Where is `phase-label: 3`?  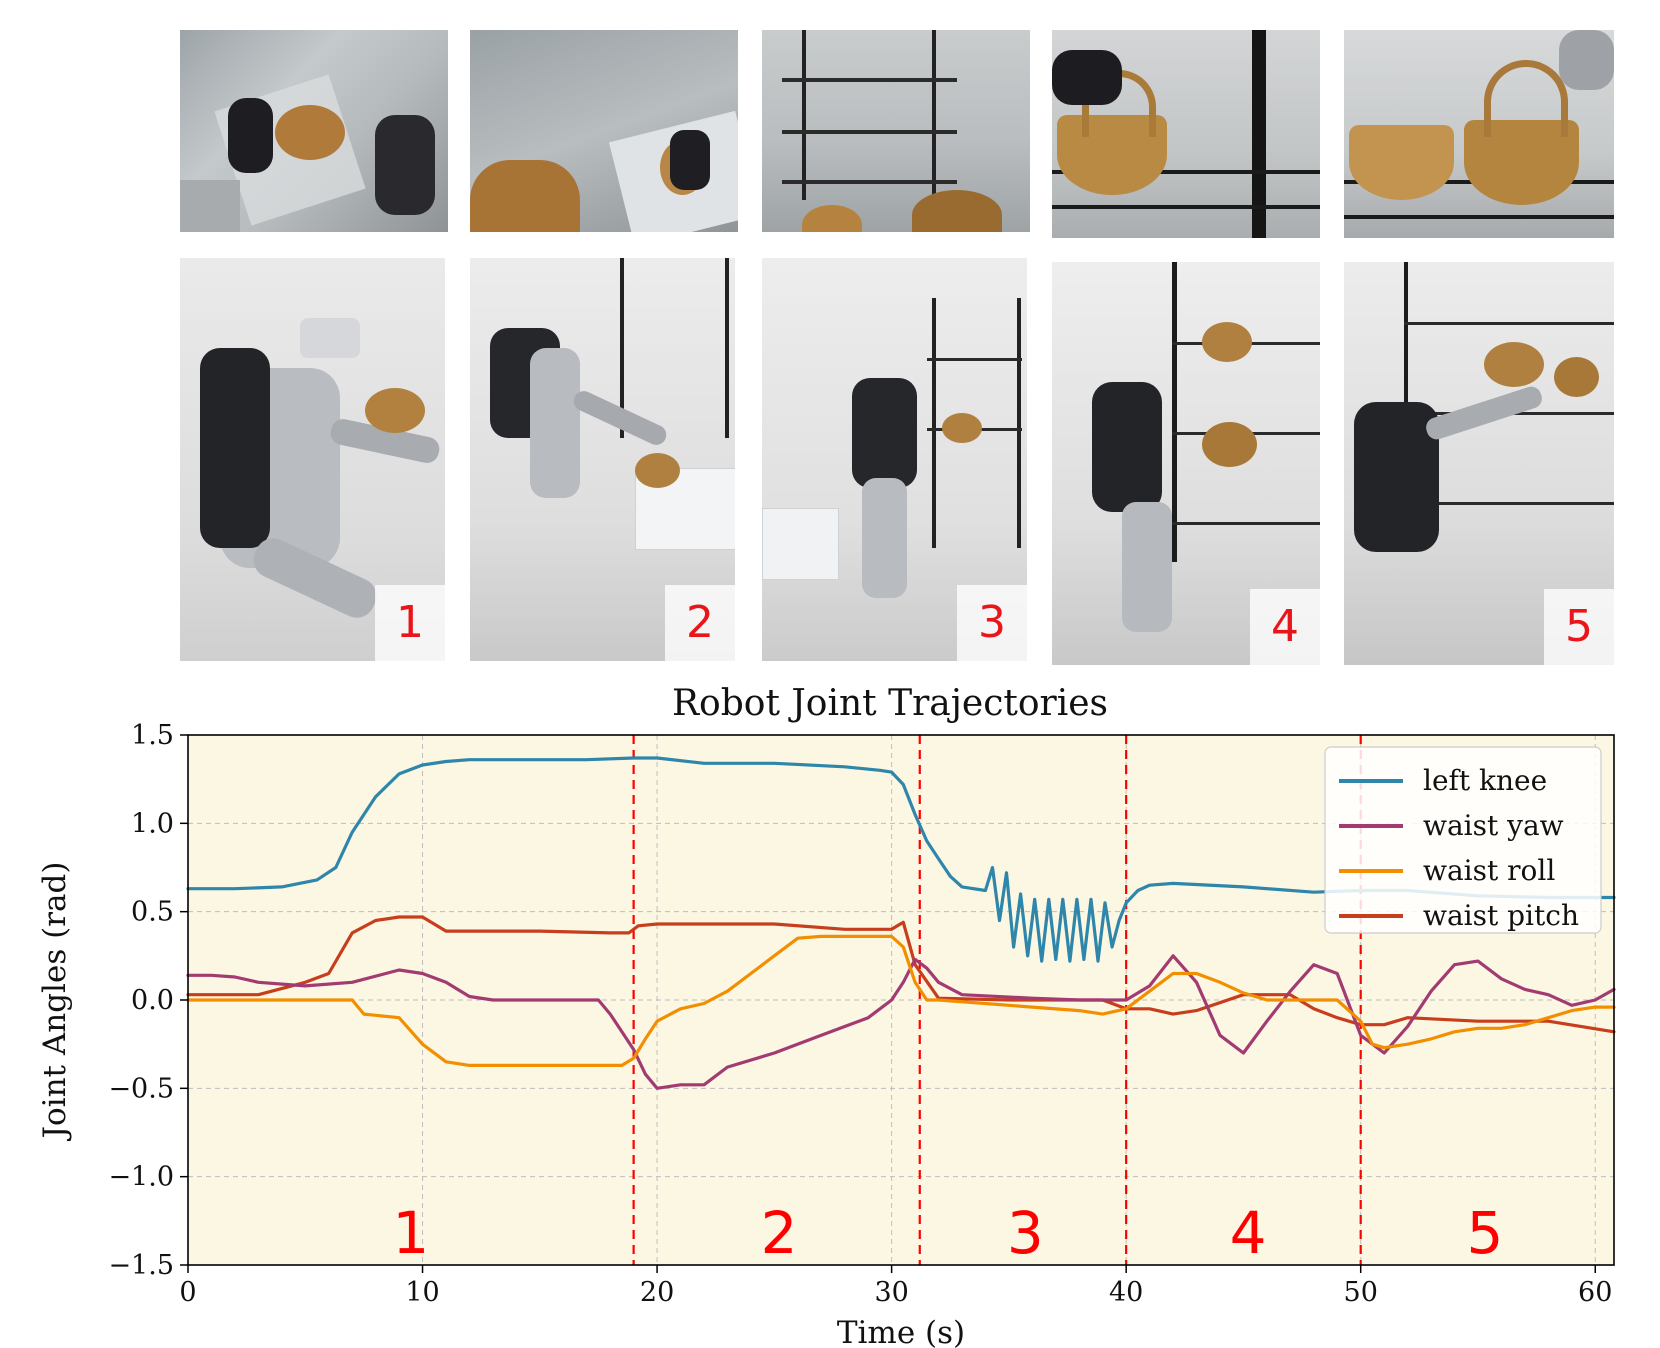 phase-label: 3 is located at coordinates (1025, 1233).